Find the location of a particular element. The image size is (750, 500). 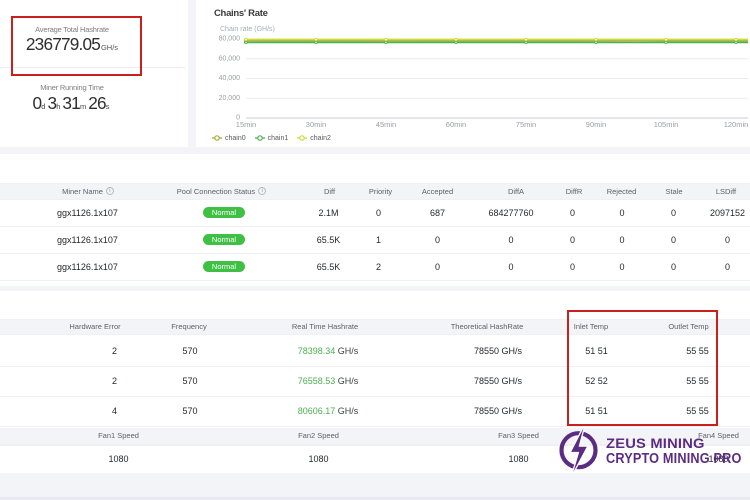

runtime-unit: s is located at coordinates (107, 106).